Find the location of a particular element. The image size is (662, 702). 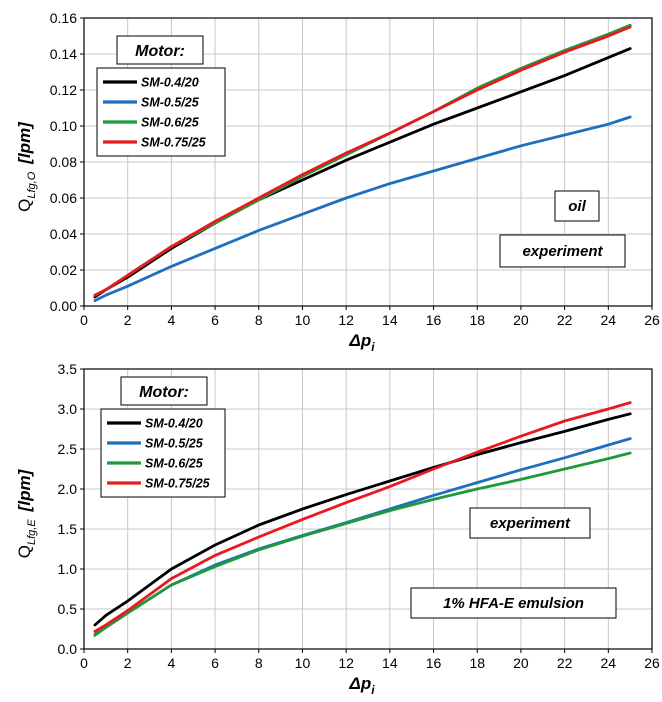

y-axis-title-sub: Lfg,O is located at coordinates (32, 184).